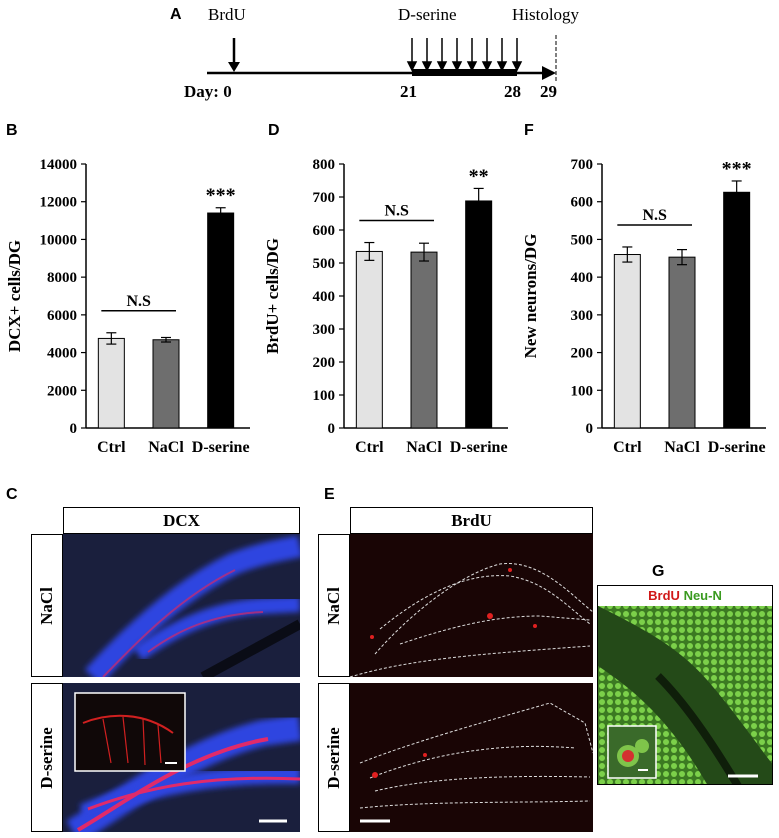  Describe the element at coordinates (227, 14) in the screenshot. I see `timeline-brdu-label: BrdU` at that location.